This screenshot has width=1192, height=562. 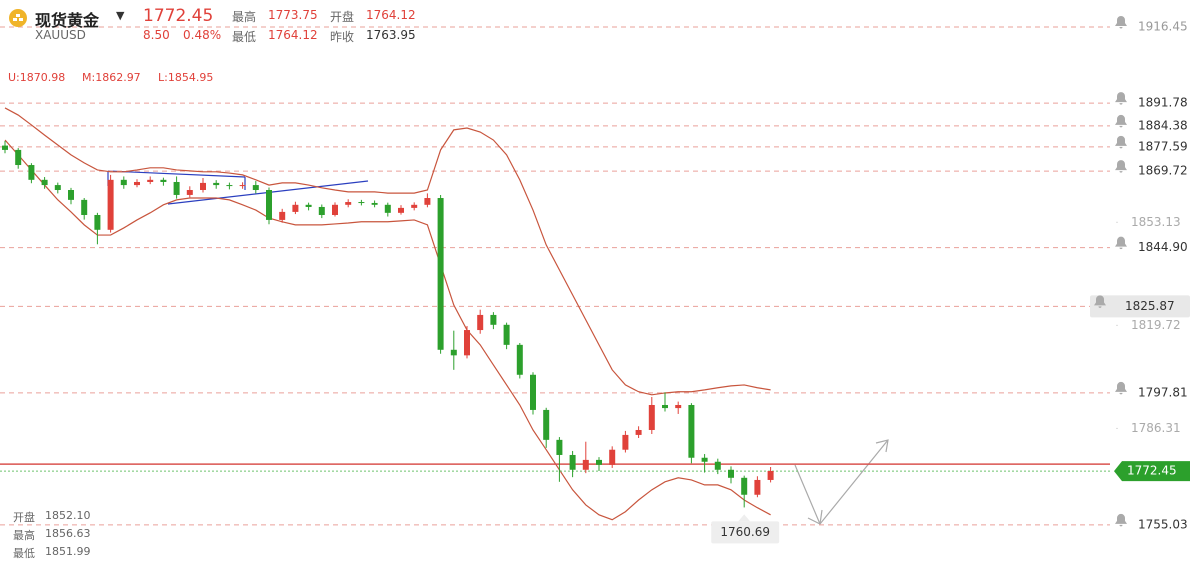 What do you see at coordinates (1163, 125) in the screenshot?
I see `alert-label: 1884.38` at bounding box center [1163, 125].